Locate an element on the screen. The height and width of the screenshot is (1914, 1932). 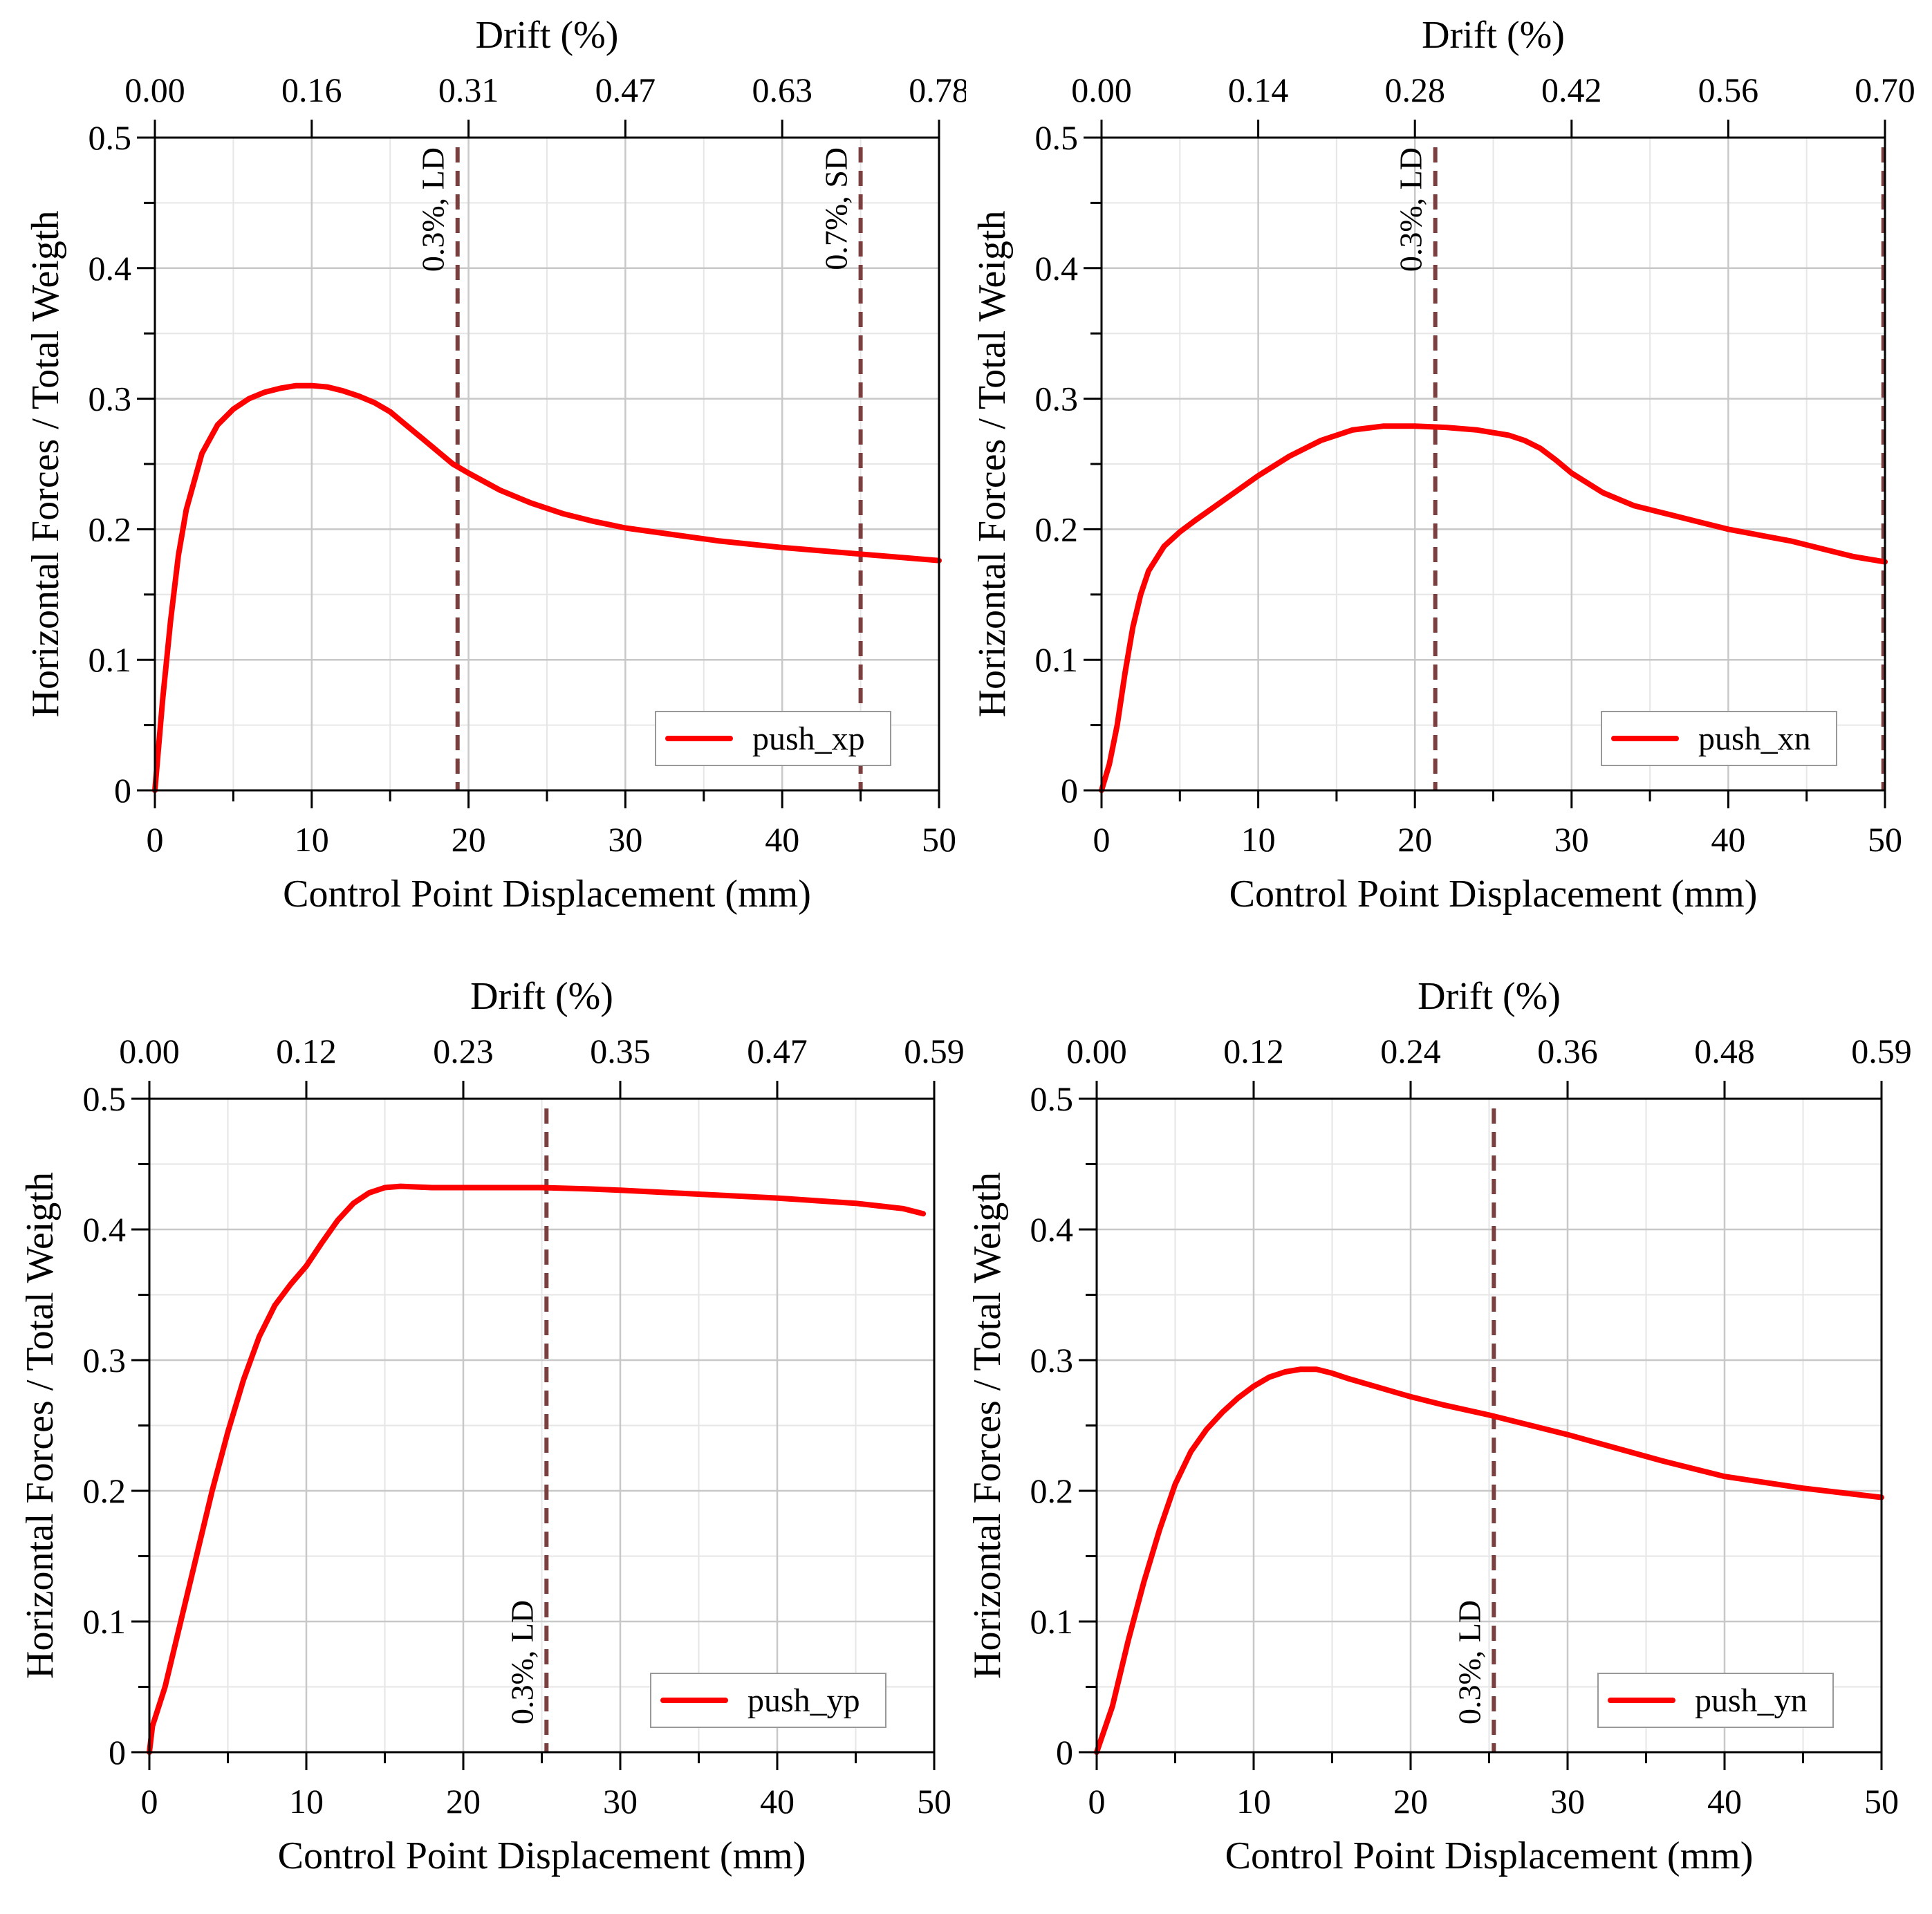
threshold-label: 0.7%, SD is located at coordinates (837, 208).